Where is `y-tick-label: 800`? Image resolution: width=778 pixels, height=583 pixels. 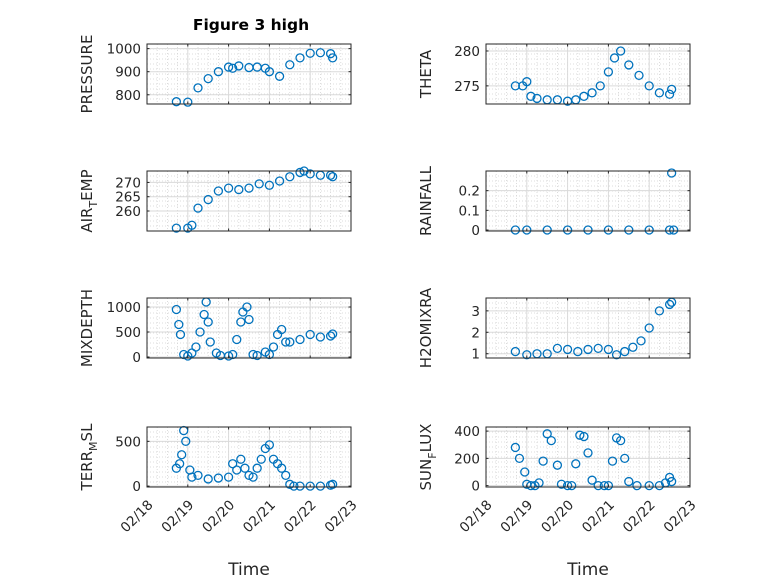
y-tick-label: 800 is located at coordinates (128, 96).